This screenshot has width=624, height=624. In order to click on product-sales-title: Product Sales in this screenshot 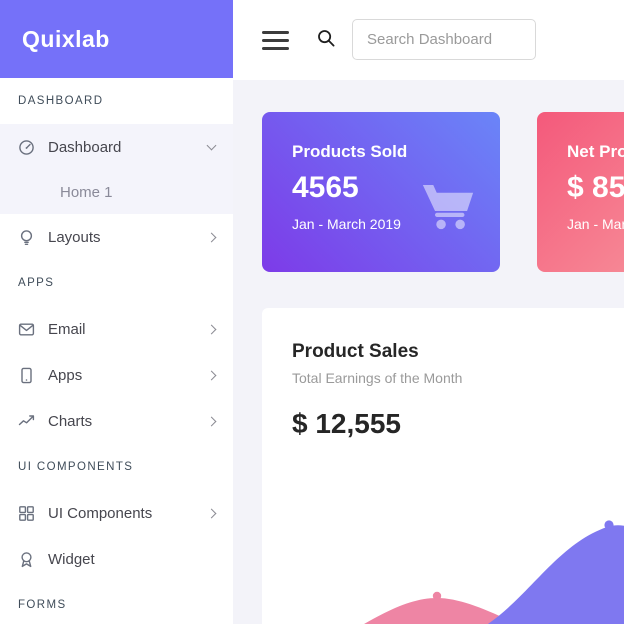, I will do `click(355, 351)`.